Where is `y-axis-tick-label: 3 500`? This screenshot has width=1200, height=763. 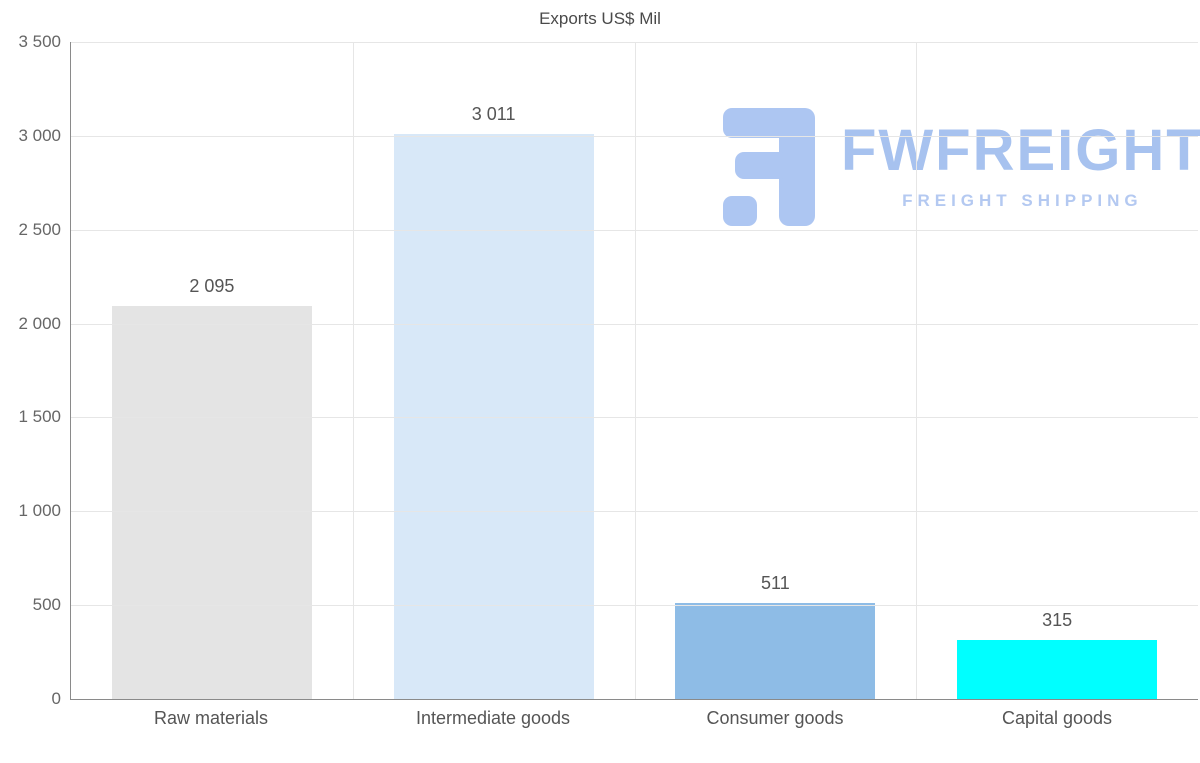 y-axis-tick-label: 3 500 is located at coordinates (39, 41).